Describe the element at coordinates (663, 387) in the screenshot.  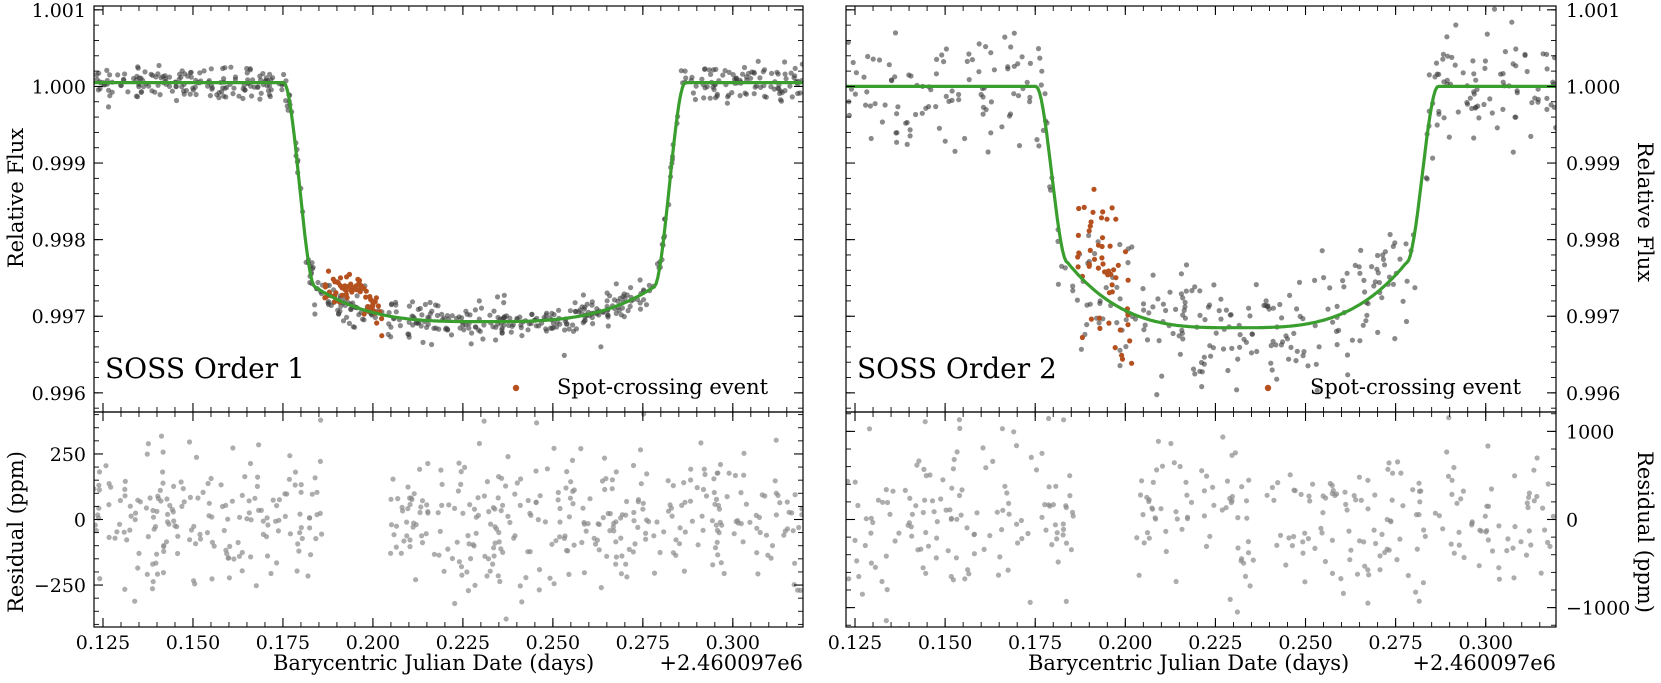
I see `order1-legend-label: Spot-crossing event` at that location.